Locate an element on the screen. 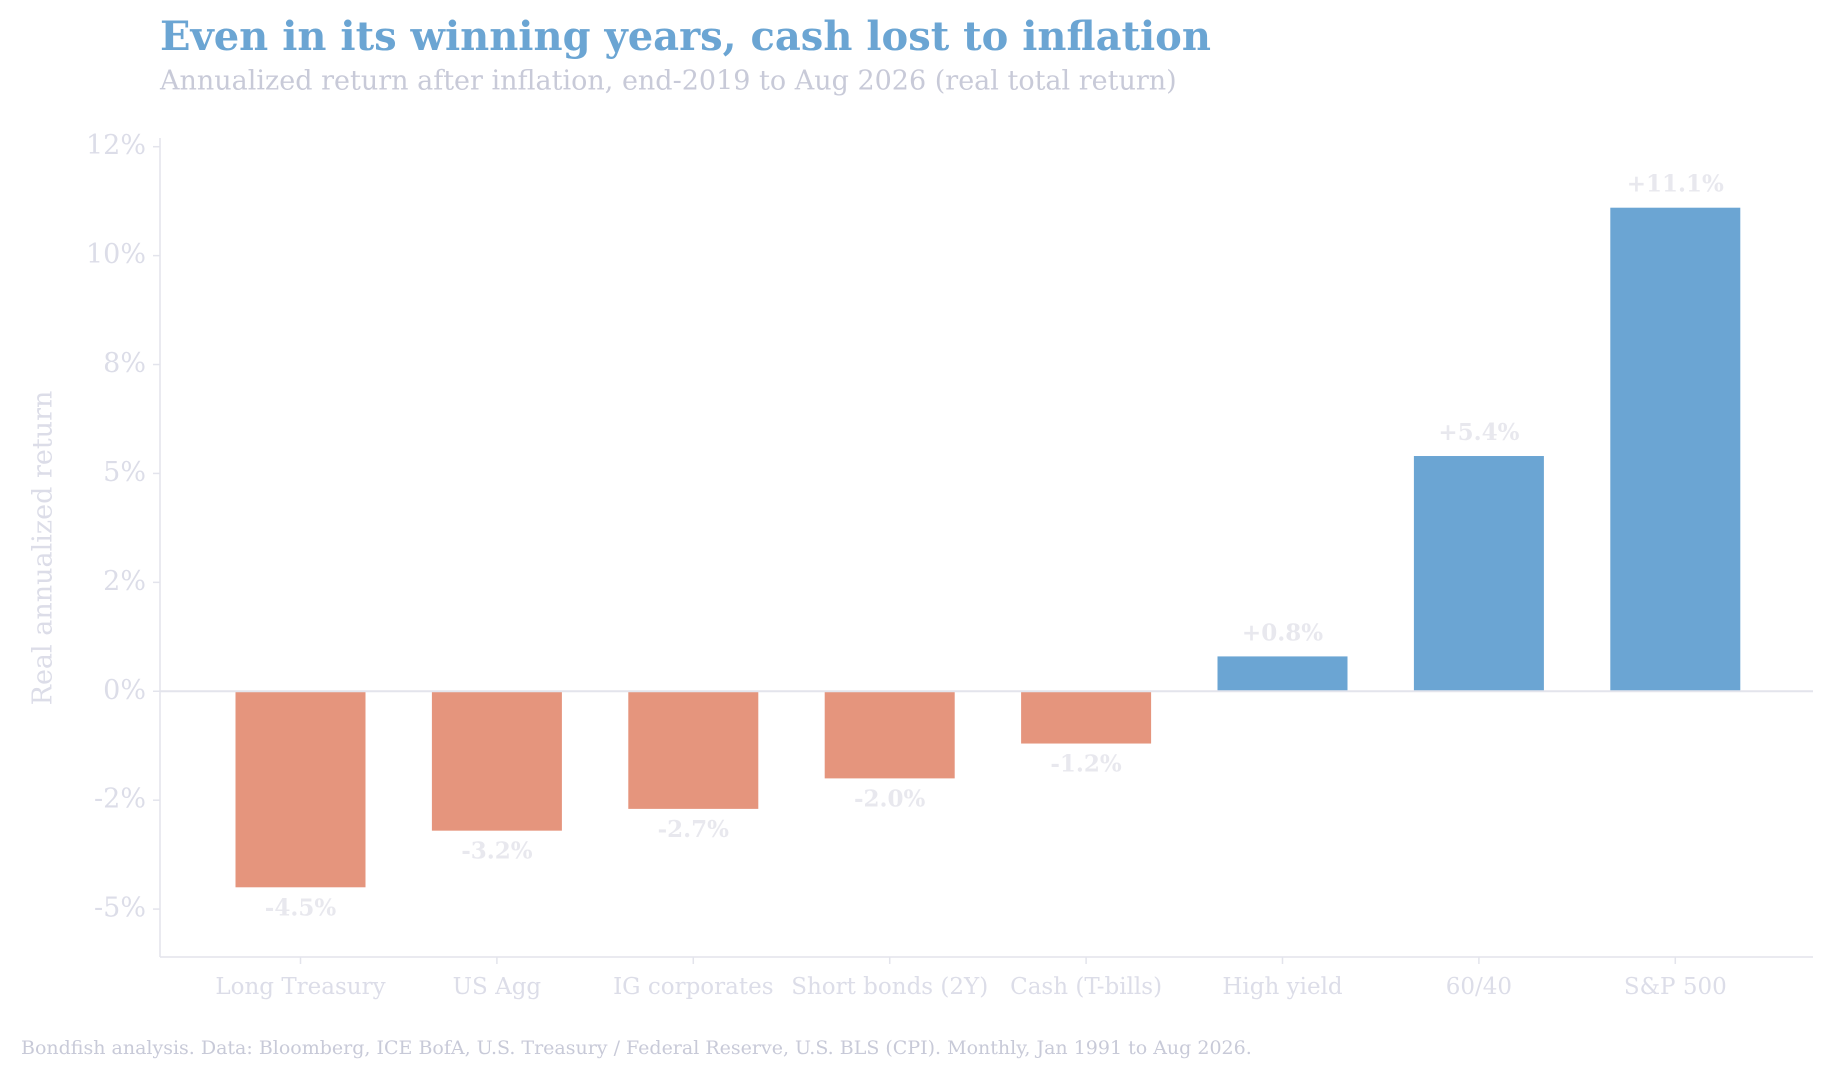 The height and width of the screenshot is (1074, 1824). x-tick-label: US Agg is located at coordinates (497, 987).